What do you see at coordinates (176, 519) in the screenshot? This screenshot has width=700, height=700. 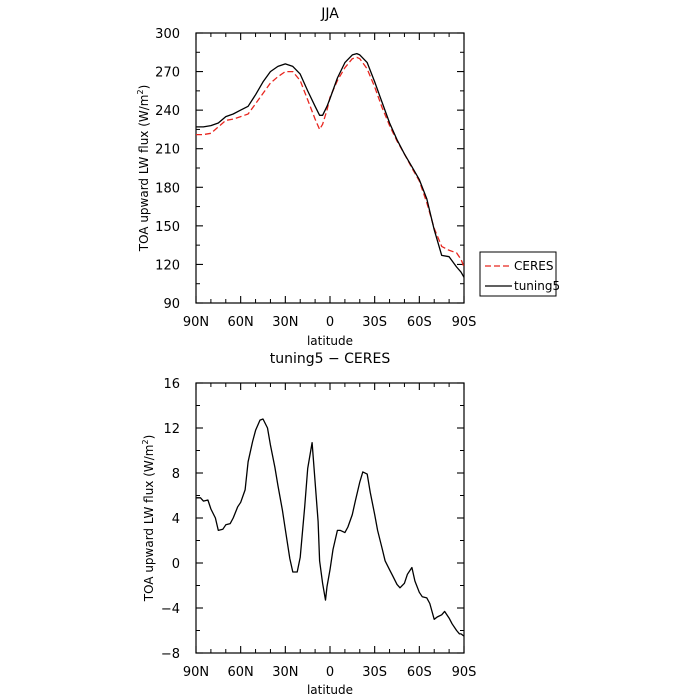 I see `bottom-y-tick-label: 4` at bounding box center [176, 519].